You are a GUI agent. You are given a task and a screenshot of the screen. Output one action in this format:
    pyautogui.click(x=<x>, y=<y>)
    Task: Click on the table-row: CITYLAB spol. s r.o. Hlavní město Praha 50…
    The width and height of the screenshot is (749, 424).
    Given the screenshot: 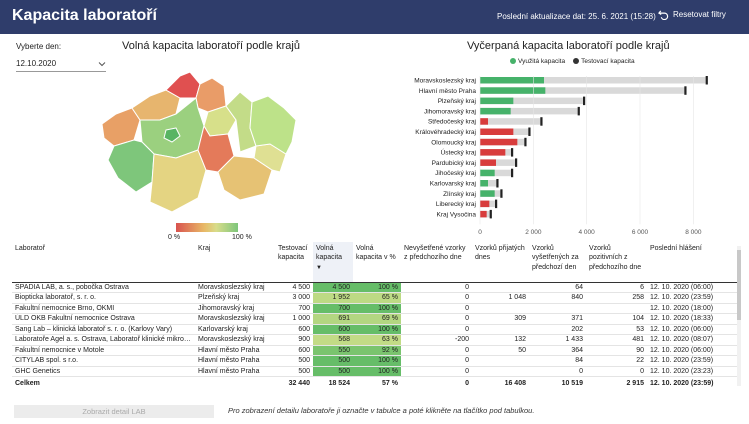 What is the action you would take?
    pyautogui.click(x=375, y=361)
    